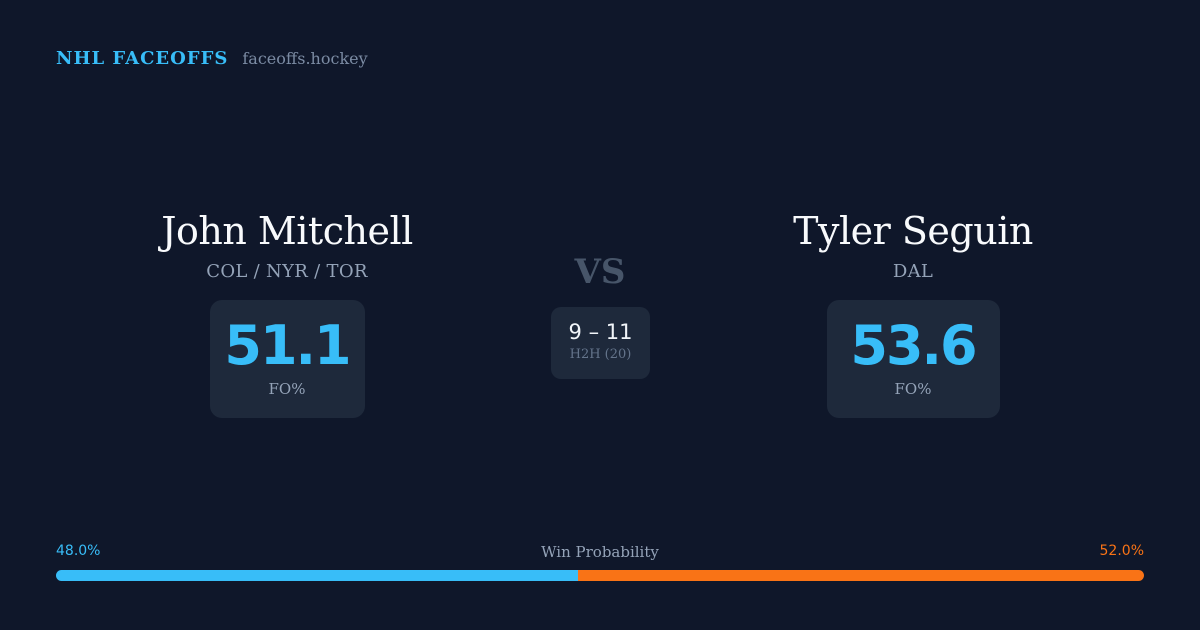  I want to click on versus-label: VS, so click(600, 272).